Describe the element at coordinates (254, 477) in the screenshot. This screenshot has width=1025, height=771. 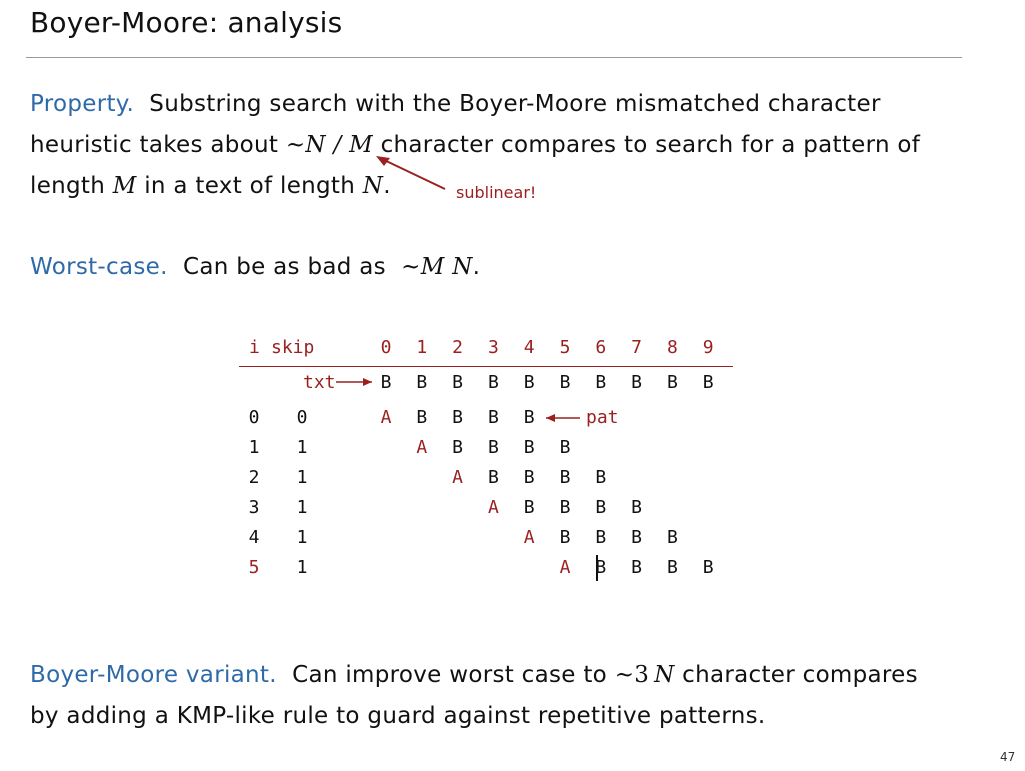
I see `row-i: 2` at that location.